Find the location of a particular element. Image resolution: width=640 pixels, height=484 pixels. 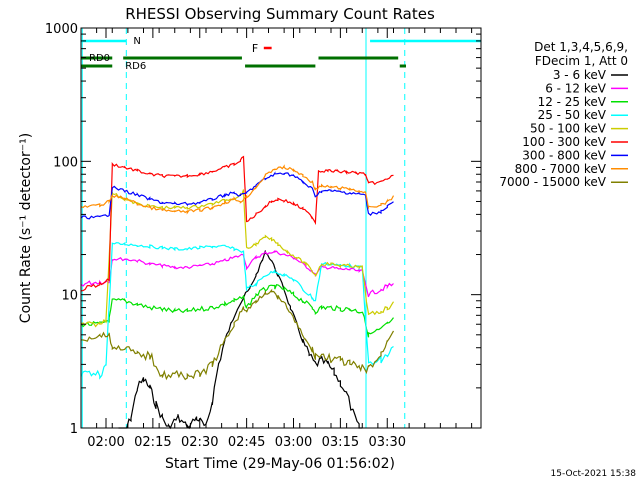

x-tick-label-1: 02:15 is located at coordinates (152, 442).